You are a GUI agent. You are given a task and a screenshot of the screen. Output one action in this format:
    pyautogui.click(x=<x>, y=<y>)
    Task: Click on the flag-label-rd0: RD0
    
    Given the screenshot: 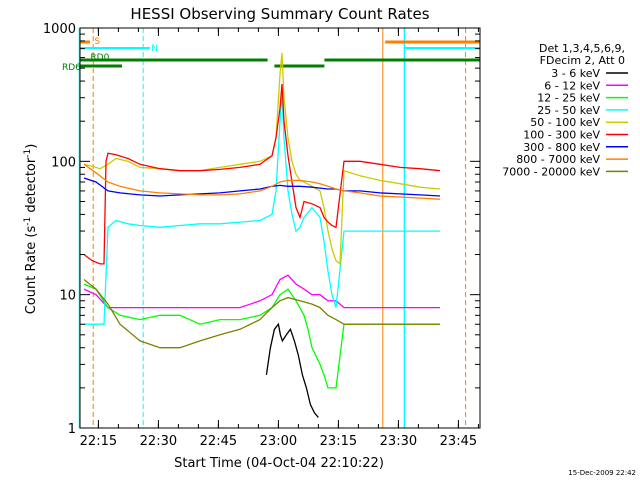 What is the action you would take?
    pyautogui.click(x=99, y=58)
    